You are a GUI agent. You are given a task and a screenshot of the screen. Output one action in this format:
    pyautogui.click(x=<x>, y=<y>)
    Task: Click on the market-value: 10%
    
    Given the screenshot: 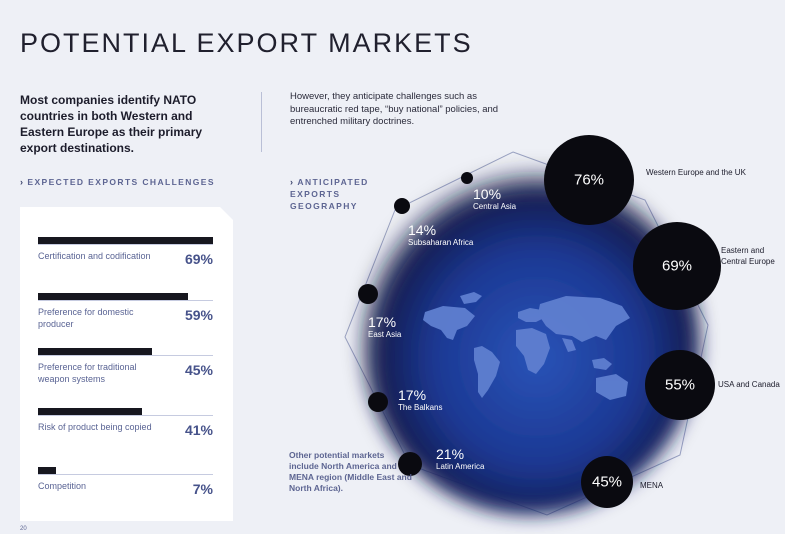 What is the action you would take?
    pyautogui.click(x=487, y=194)
    